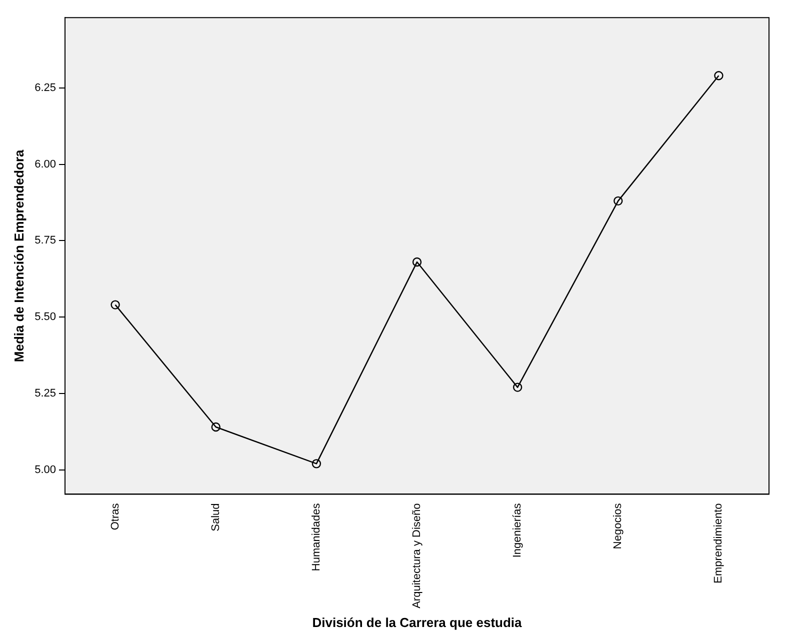  What do you see at coordinates (45, 164) in the screenshot?
I see `y-tick-label: 6.00` at bounding box center [45, 164].